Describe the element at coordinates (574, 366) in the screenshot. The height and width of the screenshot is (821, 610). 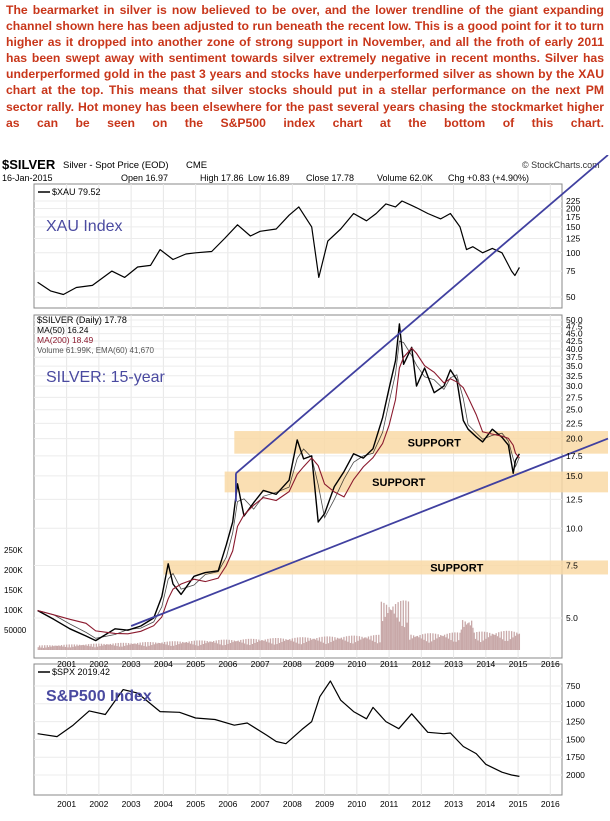
I see `silver-y-tick-label: 35.0` at that location.